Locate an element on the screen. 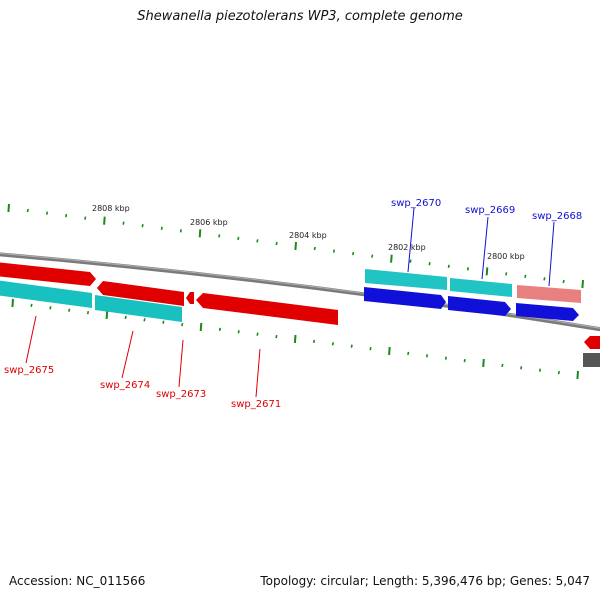 This screenshot has height=600, width=600. reverse-genes-inner-row is located at coordinates (91, 301).